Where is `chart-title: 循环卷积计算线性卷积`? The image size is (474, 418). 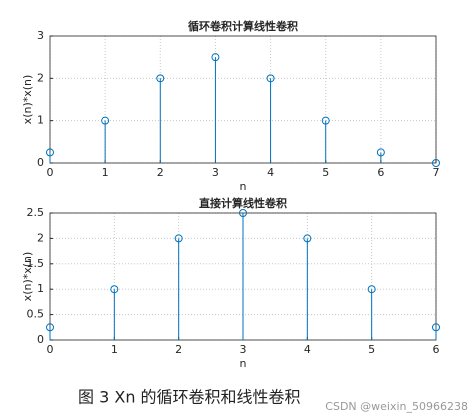 chart-title: 循环卷积计算线性卷积 is located at coordinates (243, 26).